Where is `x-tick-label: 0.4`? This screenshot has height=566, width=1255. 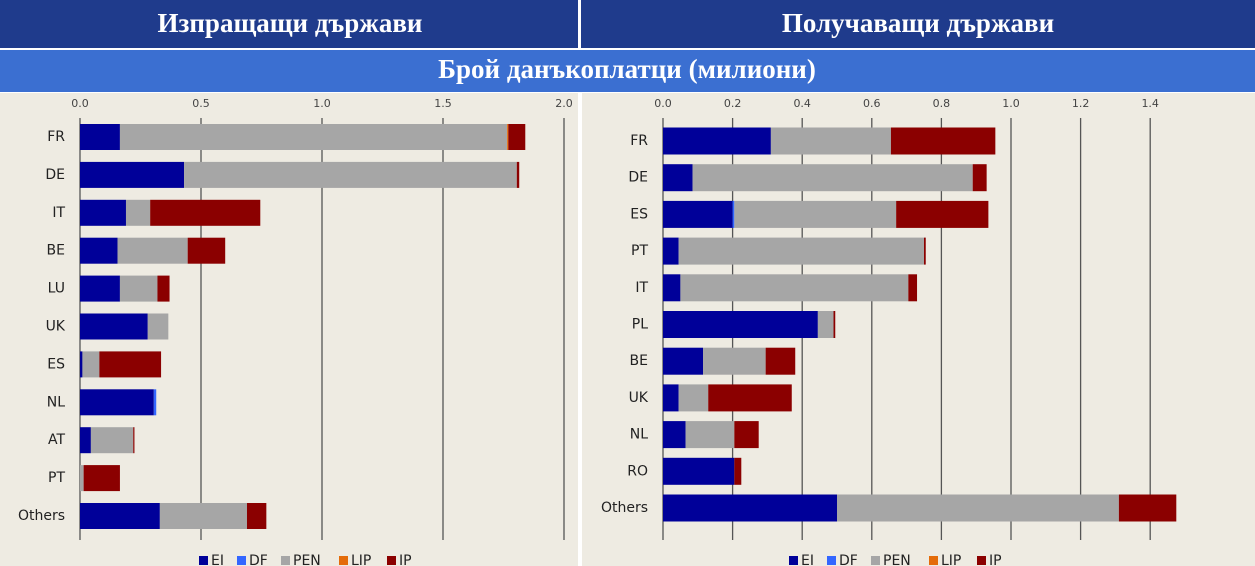
x-tick-label: 0.4 is located at coordinates (802, 103).